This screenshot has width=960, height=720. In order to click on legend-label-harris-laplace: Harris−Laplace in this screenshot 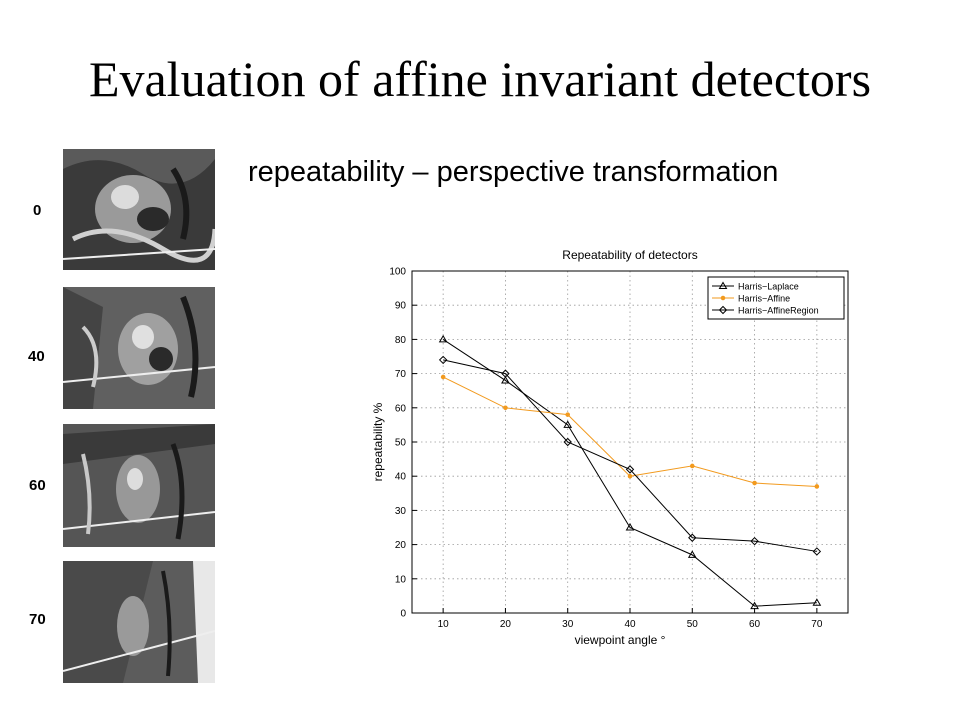, I will do `click(768, 287)`.